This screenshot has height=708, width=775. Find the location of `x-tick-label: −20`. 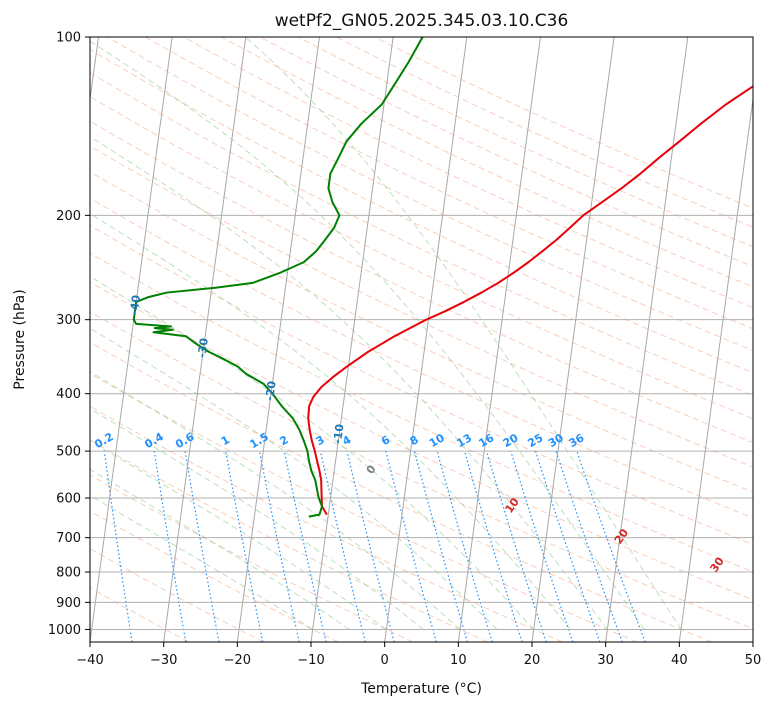

x-tick-label: −20 is located at coordinates (237, 660).